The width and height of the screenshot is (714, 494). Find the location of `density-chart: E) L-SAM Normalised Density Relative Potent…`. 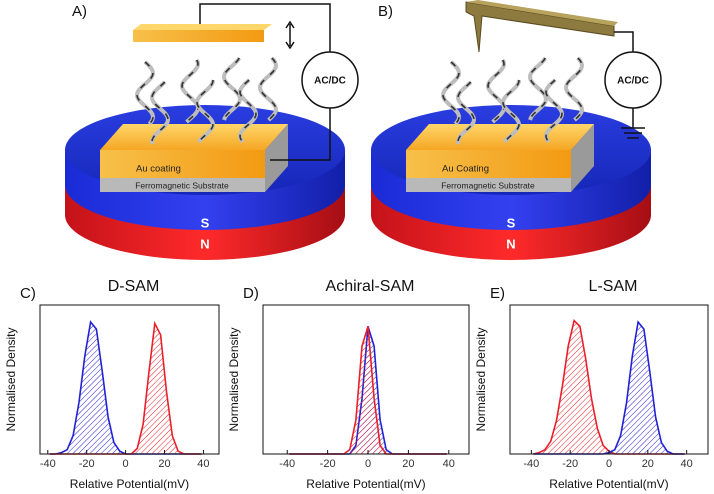

density-chart: E) L-SAM Normalised Density Relative Potent… is located at coordinates (591, 384).